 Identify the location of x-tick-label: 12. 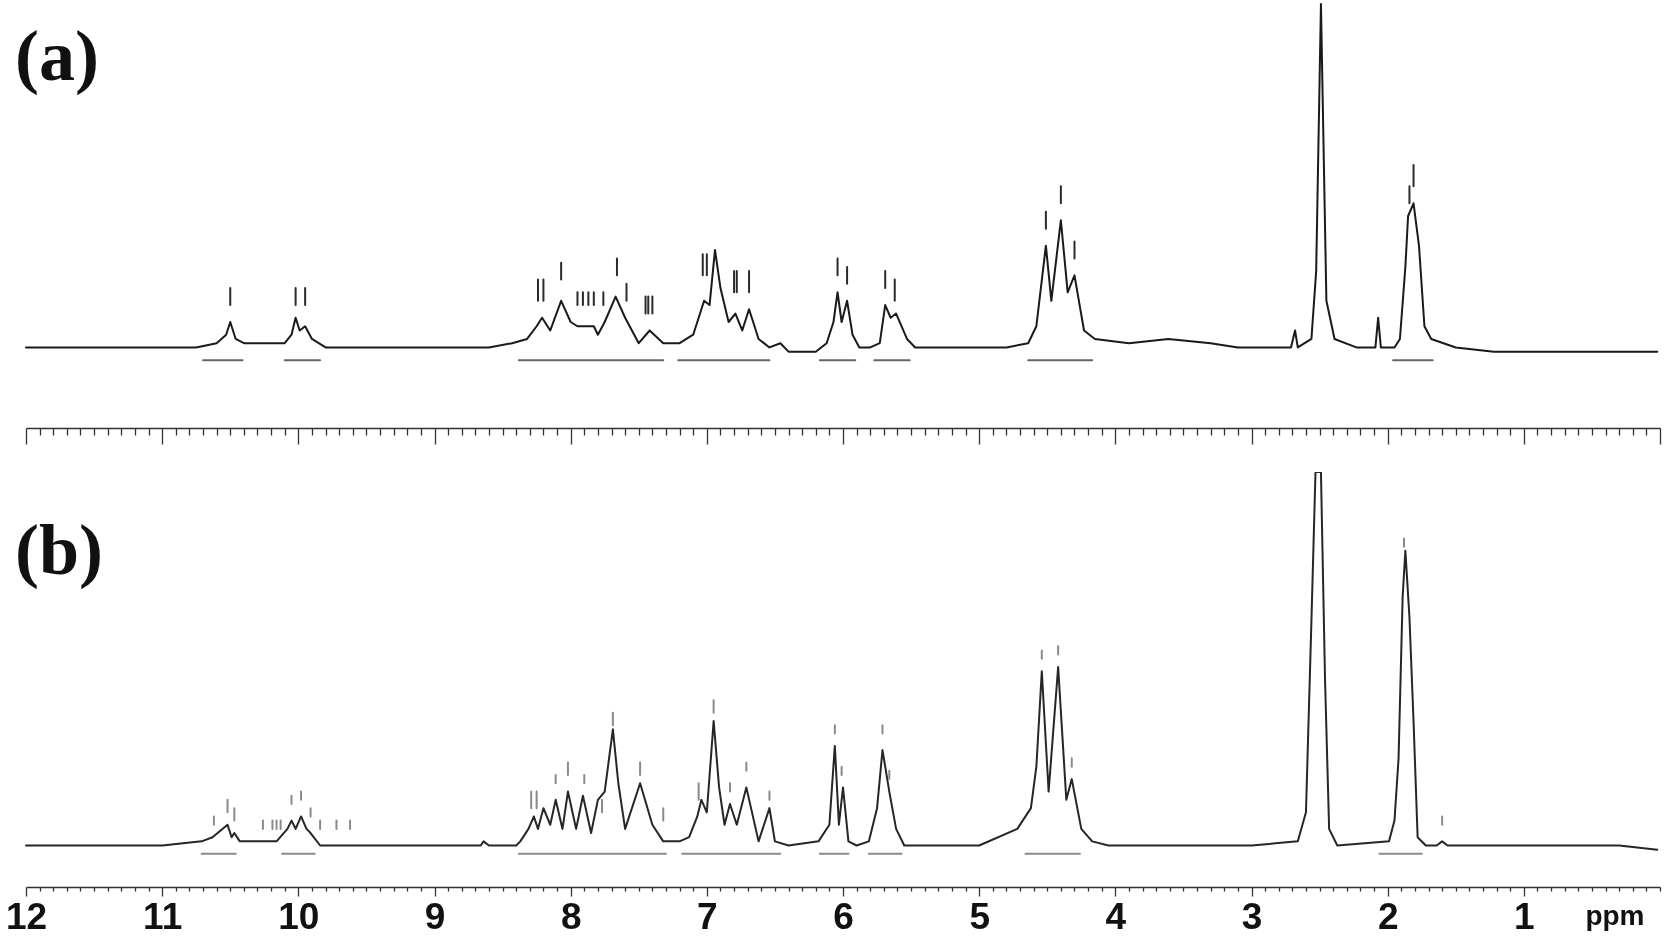
(26, 916).